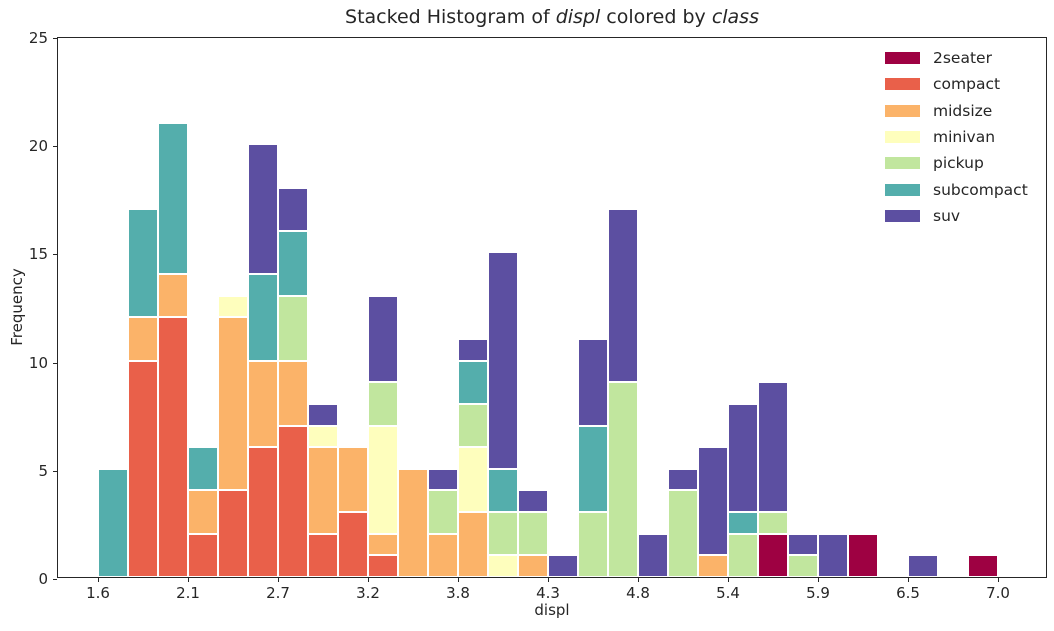 This screenshot has width=1054, height=631. What do you see at coordinates (188, 593) in the screenshot?
I see `x-tick-label: 2.1` at bounding box center [188, 593].